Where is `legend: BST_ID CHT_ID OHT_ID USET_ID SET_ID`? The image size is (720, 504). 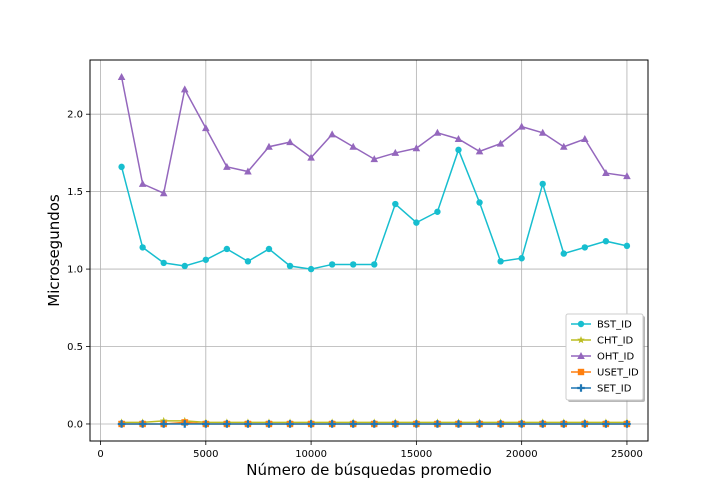 legend: BST_ID CHT_ID OHT_ID USET_ID SET_ID is located at coordinates (605, 357).